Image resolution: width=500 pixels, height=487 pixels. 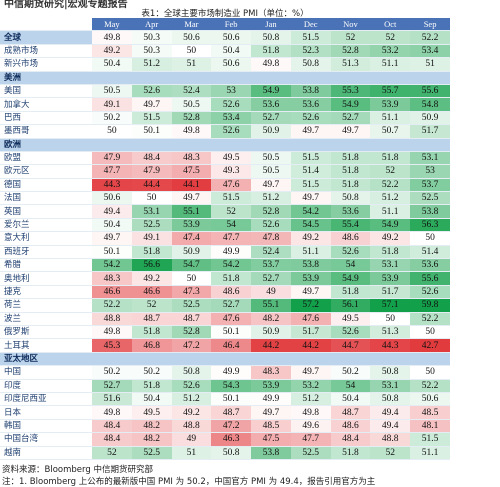 I want to click on row: 美国 50.5 52.6 52.4 53 54.9 53.8 55.3 55.7 55.6, so click(x=225, y=91).